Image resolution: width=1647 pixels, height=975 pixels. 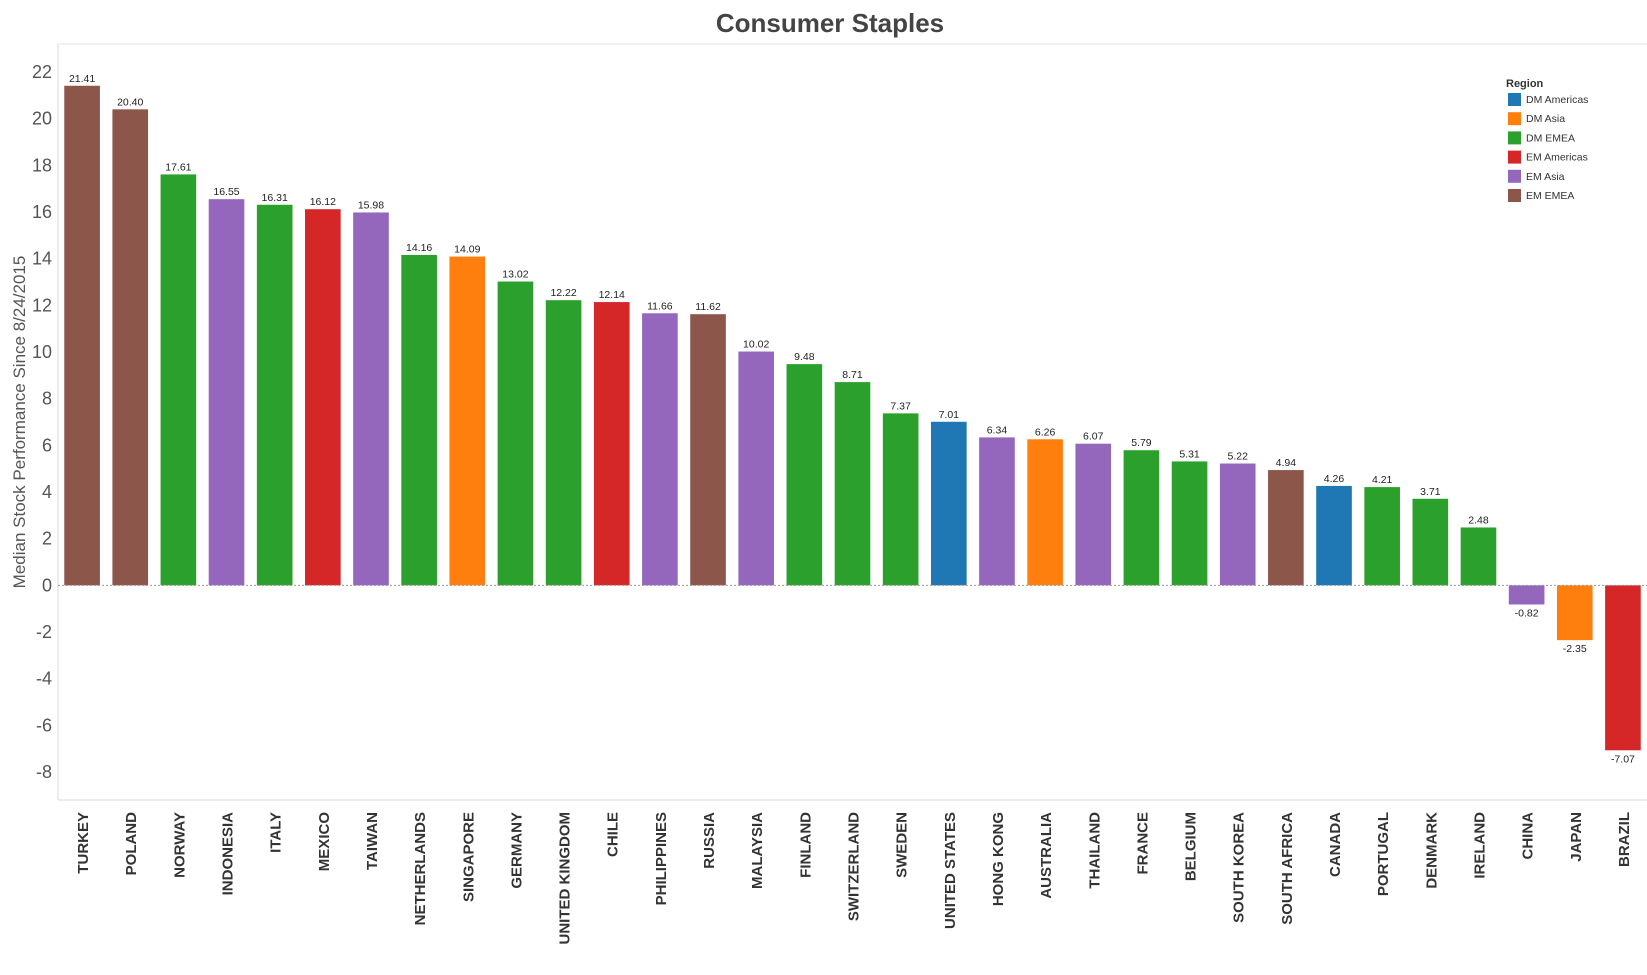 I want to click on bar-indonesia, so click(x=226, y=392).